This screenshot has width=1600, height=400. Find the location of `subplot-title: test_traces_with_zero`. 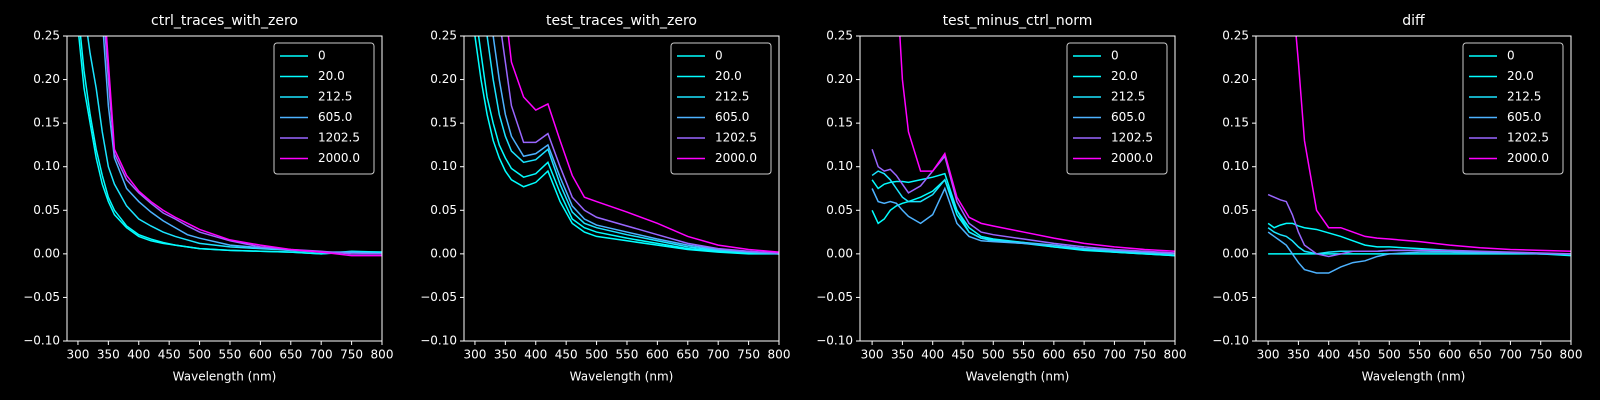

subplot-title: test_traces_with_zero is located at coordinates (621, 21).